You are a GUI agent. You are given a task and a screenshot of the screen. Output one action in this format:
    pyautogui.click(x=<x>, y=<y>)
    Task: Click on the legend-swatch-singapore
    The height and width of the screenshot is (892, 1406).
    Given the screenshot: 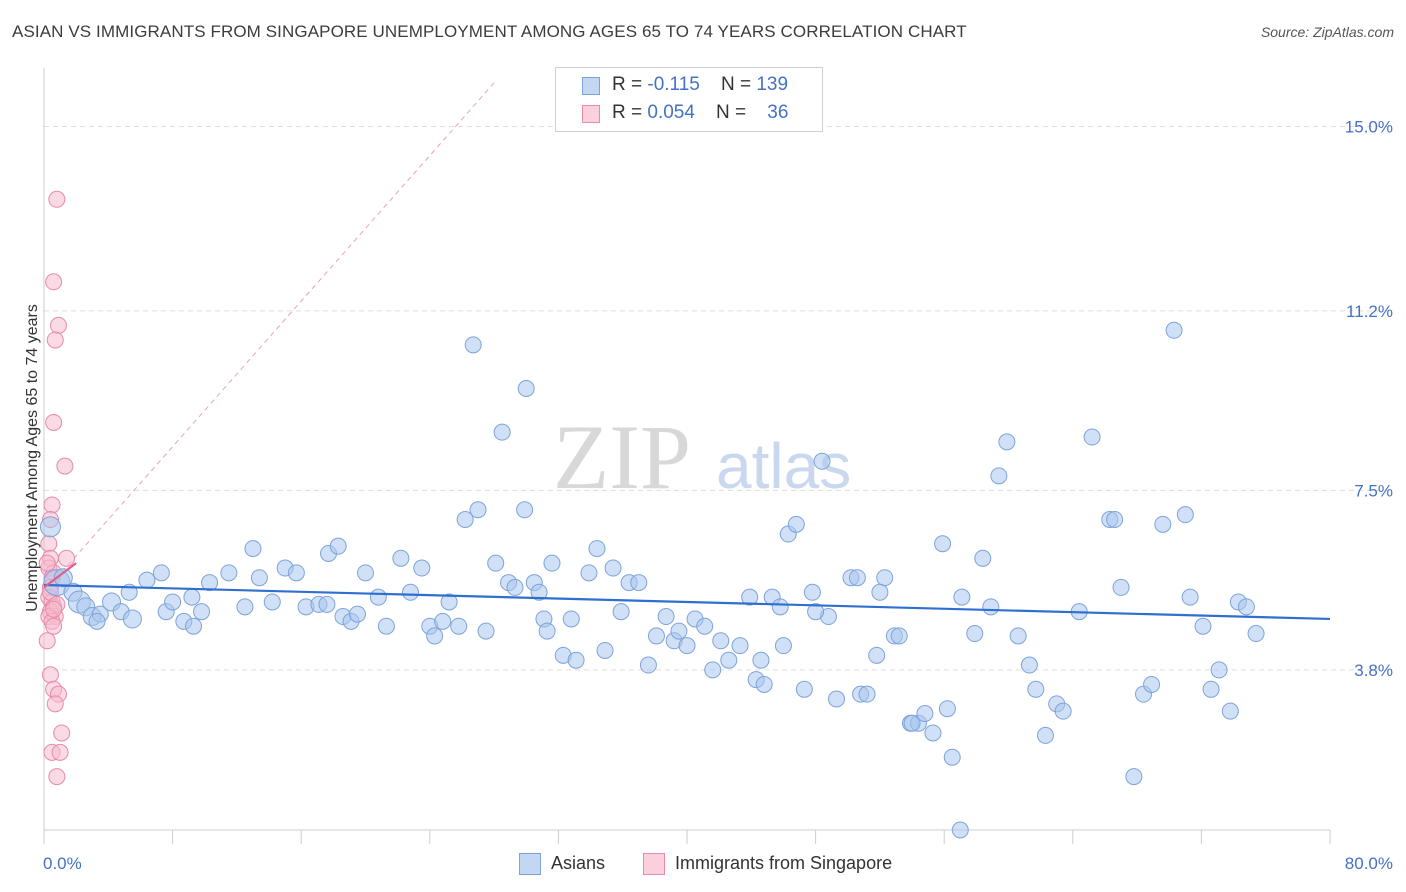 What is the action you would take?
    pyautogui.click(x=591, y=114)
    